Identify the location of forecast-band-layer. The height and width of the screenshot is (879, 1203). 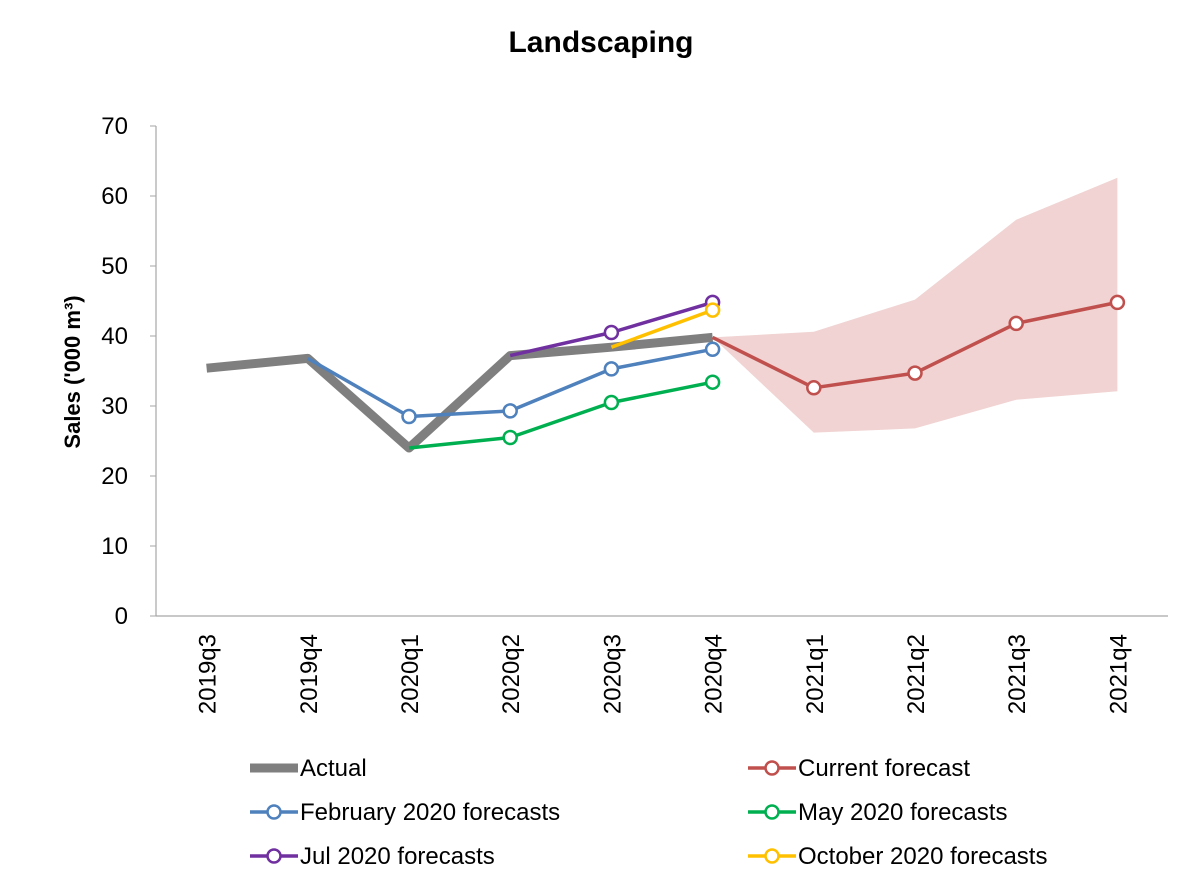
(915, 305).